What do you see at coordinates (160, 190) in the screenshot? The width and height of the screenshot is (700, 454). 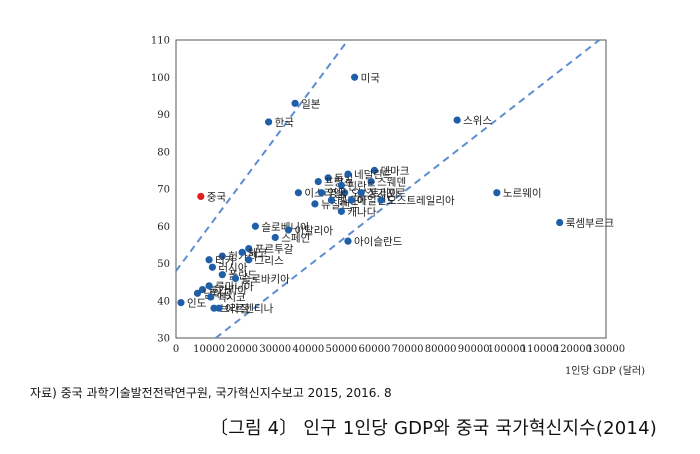 I see `y-axis-ticks: 30 40 50 60 70 80 90 100 110` at bounding box center [160, 190].